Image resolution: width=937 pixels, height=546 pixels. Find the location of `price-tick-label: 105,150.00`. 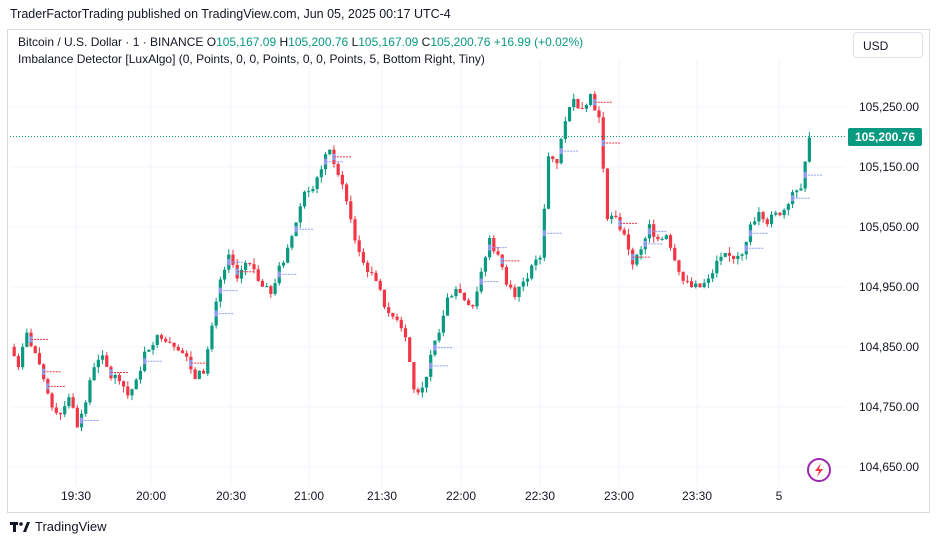

price-tick-label: 105,150.00 is located at coordinates (889, 167).